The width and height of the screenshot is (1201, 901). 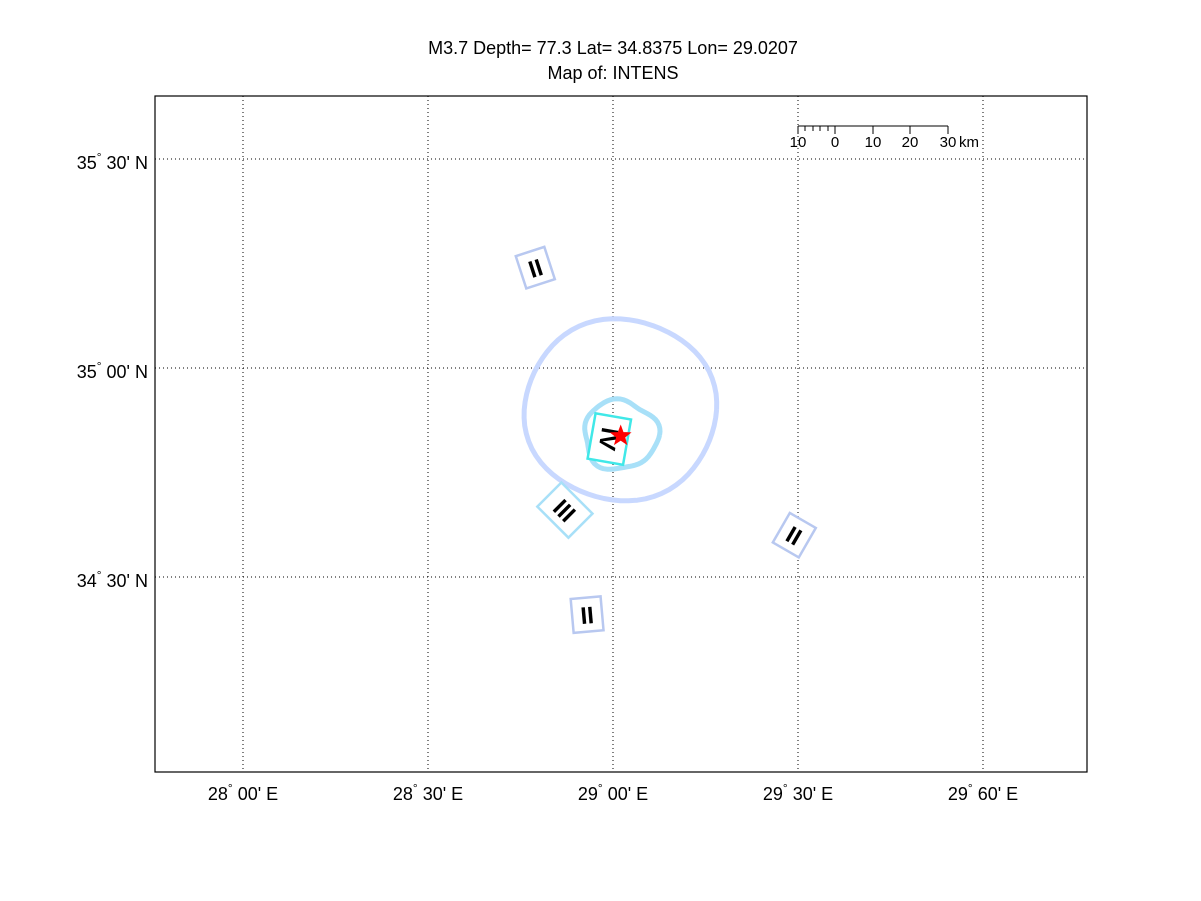 What do you see at coordinates (243, 792) in the screenshot?
I see `lon-tick-label: 28° 00' E` at bounding box center [243, 792].